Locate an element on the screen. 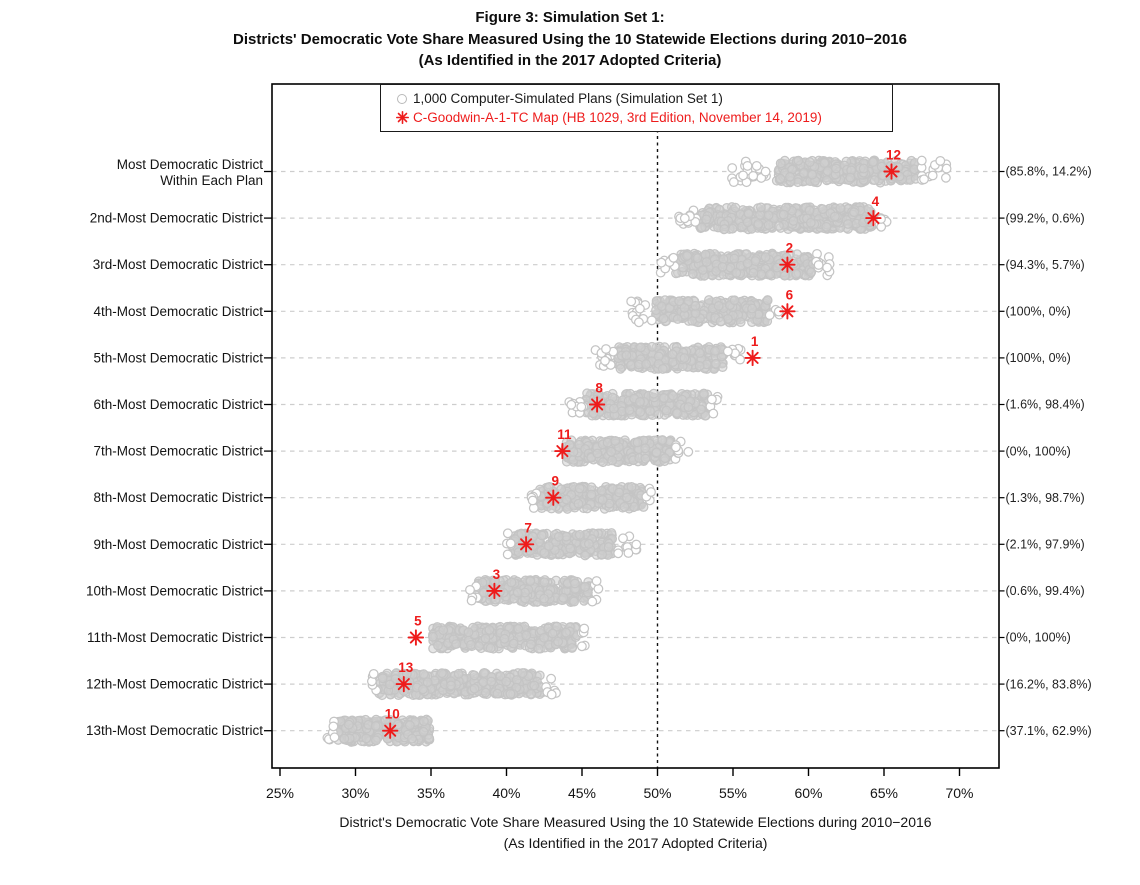 Image resolution: width=1140 pixels, height=885 pixels. row-annotation: (100%, 0%) is located at coordinates (1038, 312).